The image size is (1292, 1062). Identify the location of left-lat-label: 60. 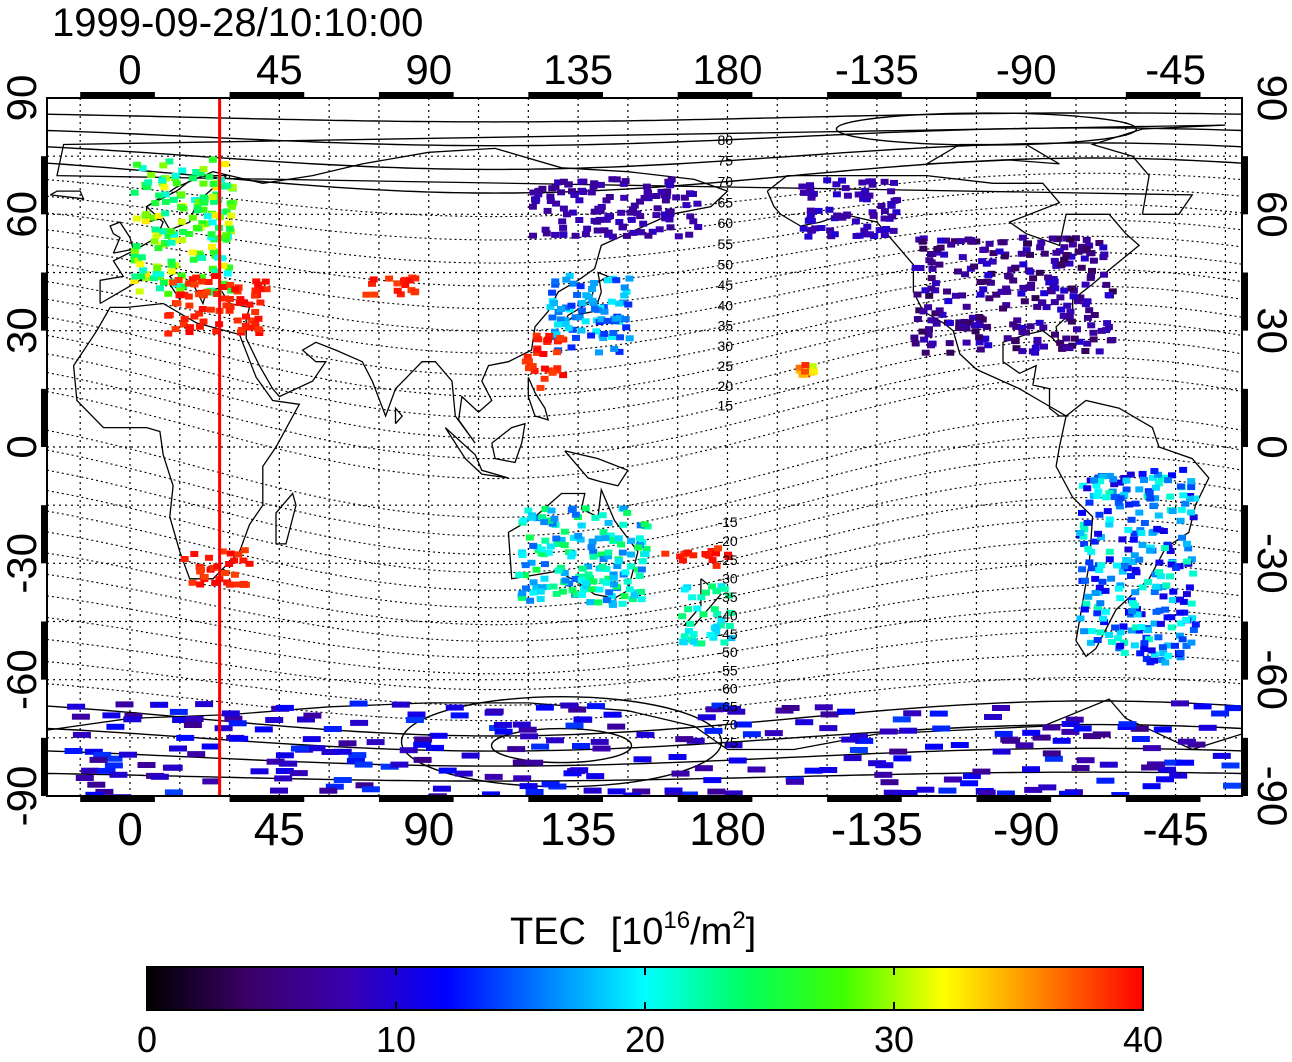
(22, 214).